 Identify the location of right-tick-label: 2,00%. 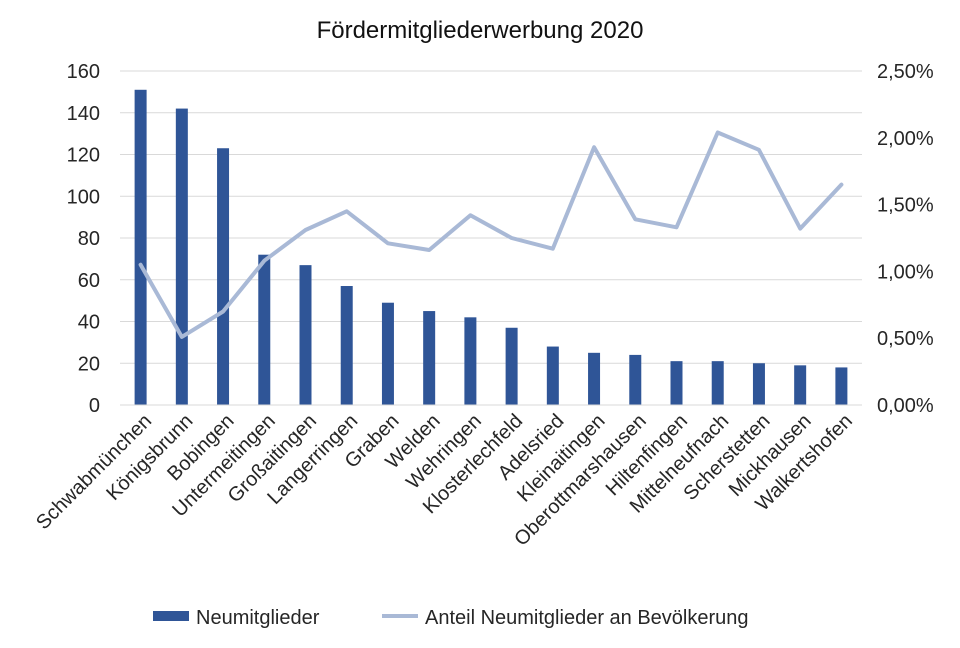
(905, 139).